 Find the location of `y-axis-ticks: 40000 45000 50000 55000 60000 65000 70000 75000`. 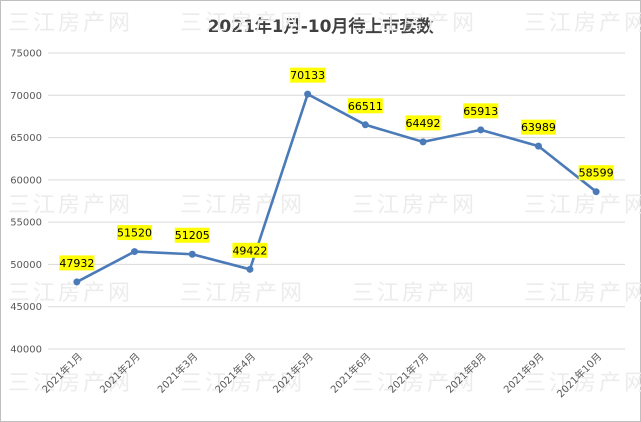

y-axis-ticks: 40000 45000 50000 55000 60000 65000 70000 75000 is located at coordinates (26, 202).